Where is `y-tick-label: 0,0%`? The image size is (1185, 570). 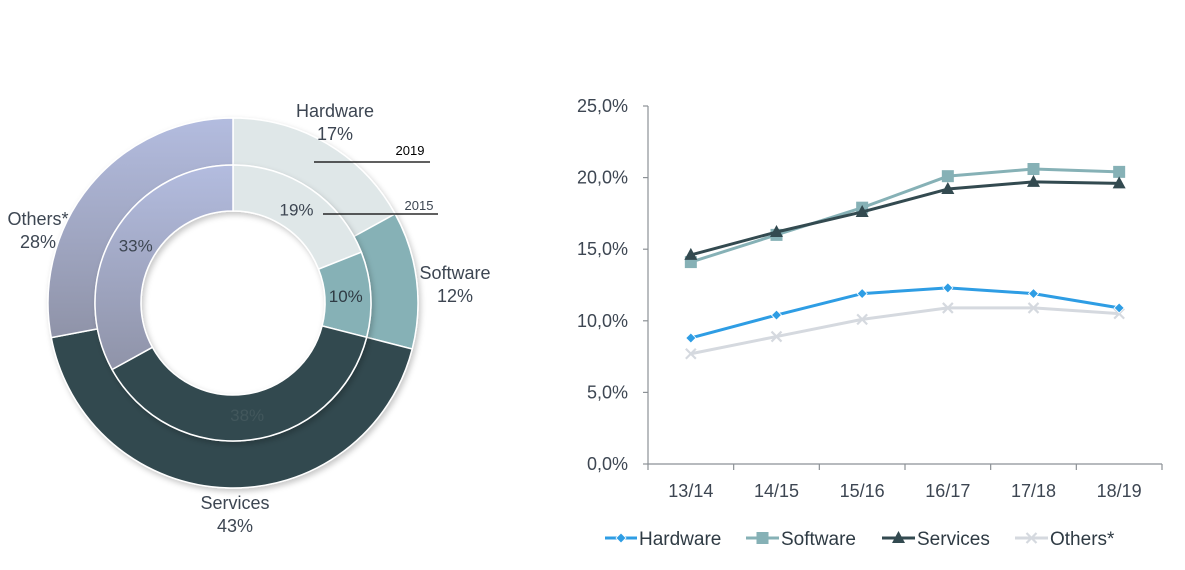 y-tick-label: 0,0% is located at coordinates (607, 464).